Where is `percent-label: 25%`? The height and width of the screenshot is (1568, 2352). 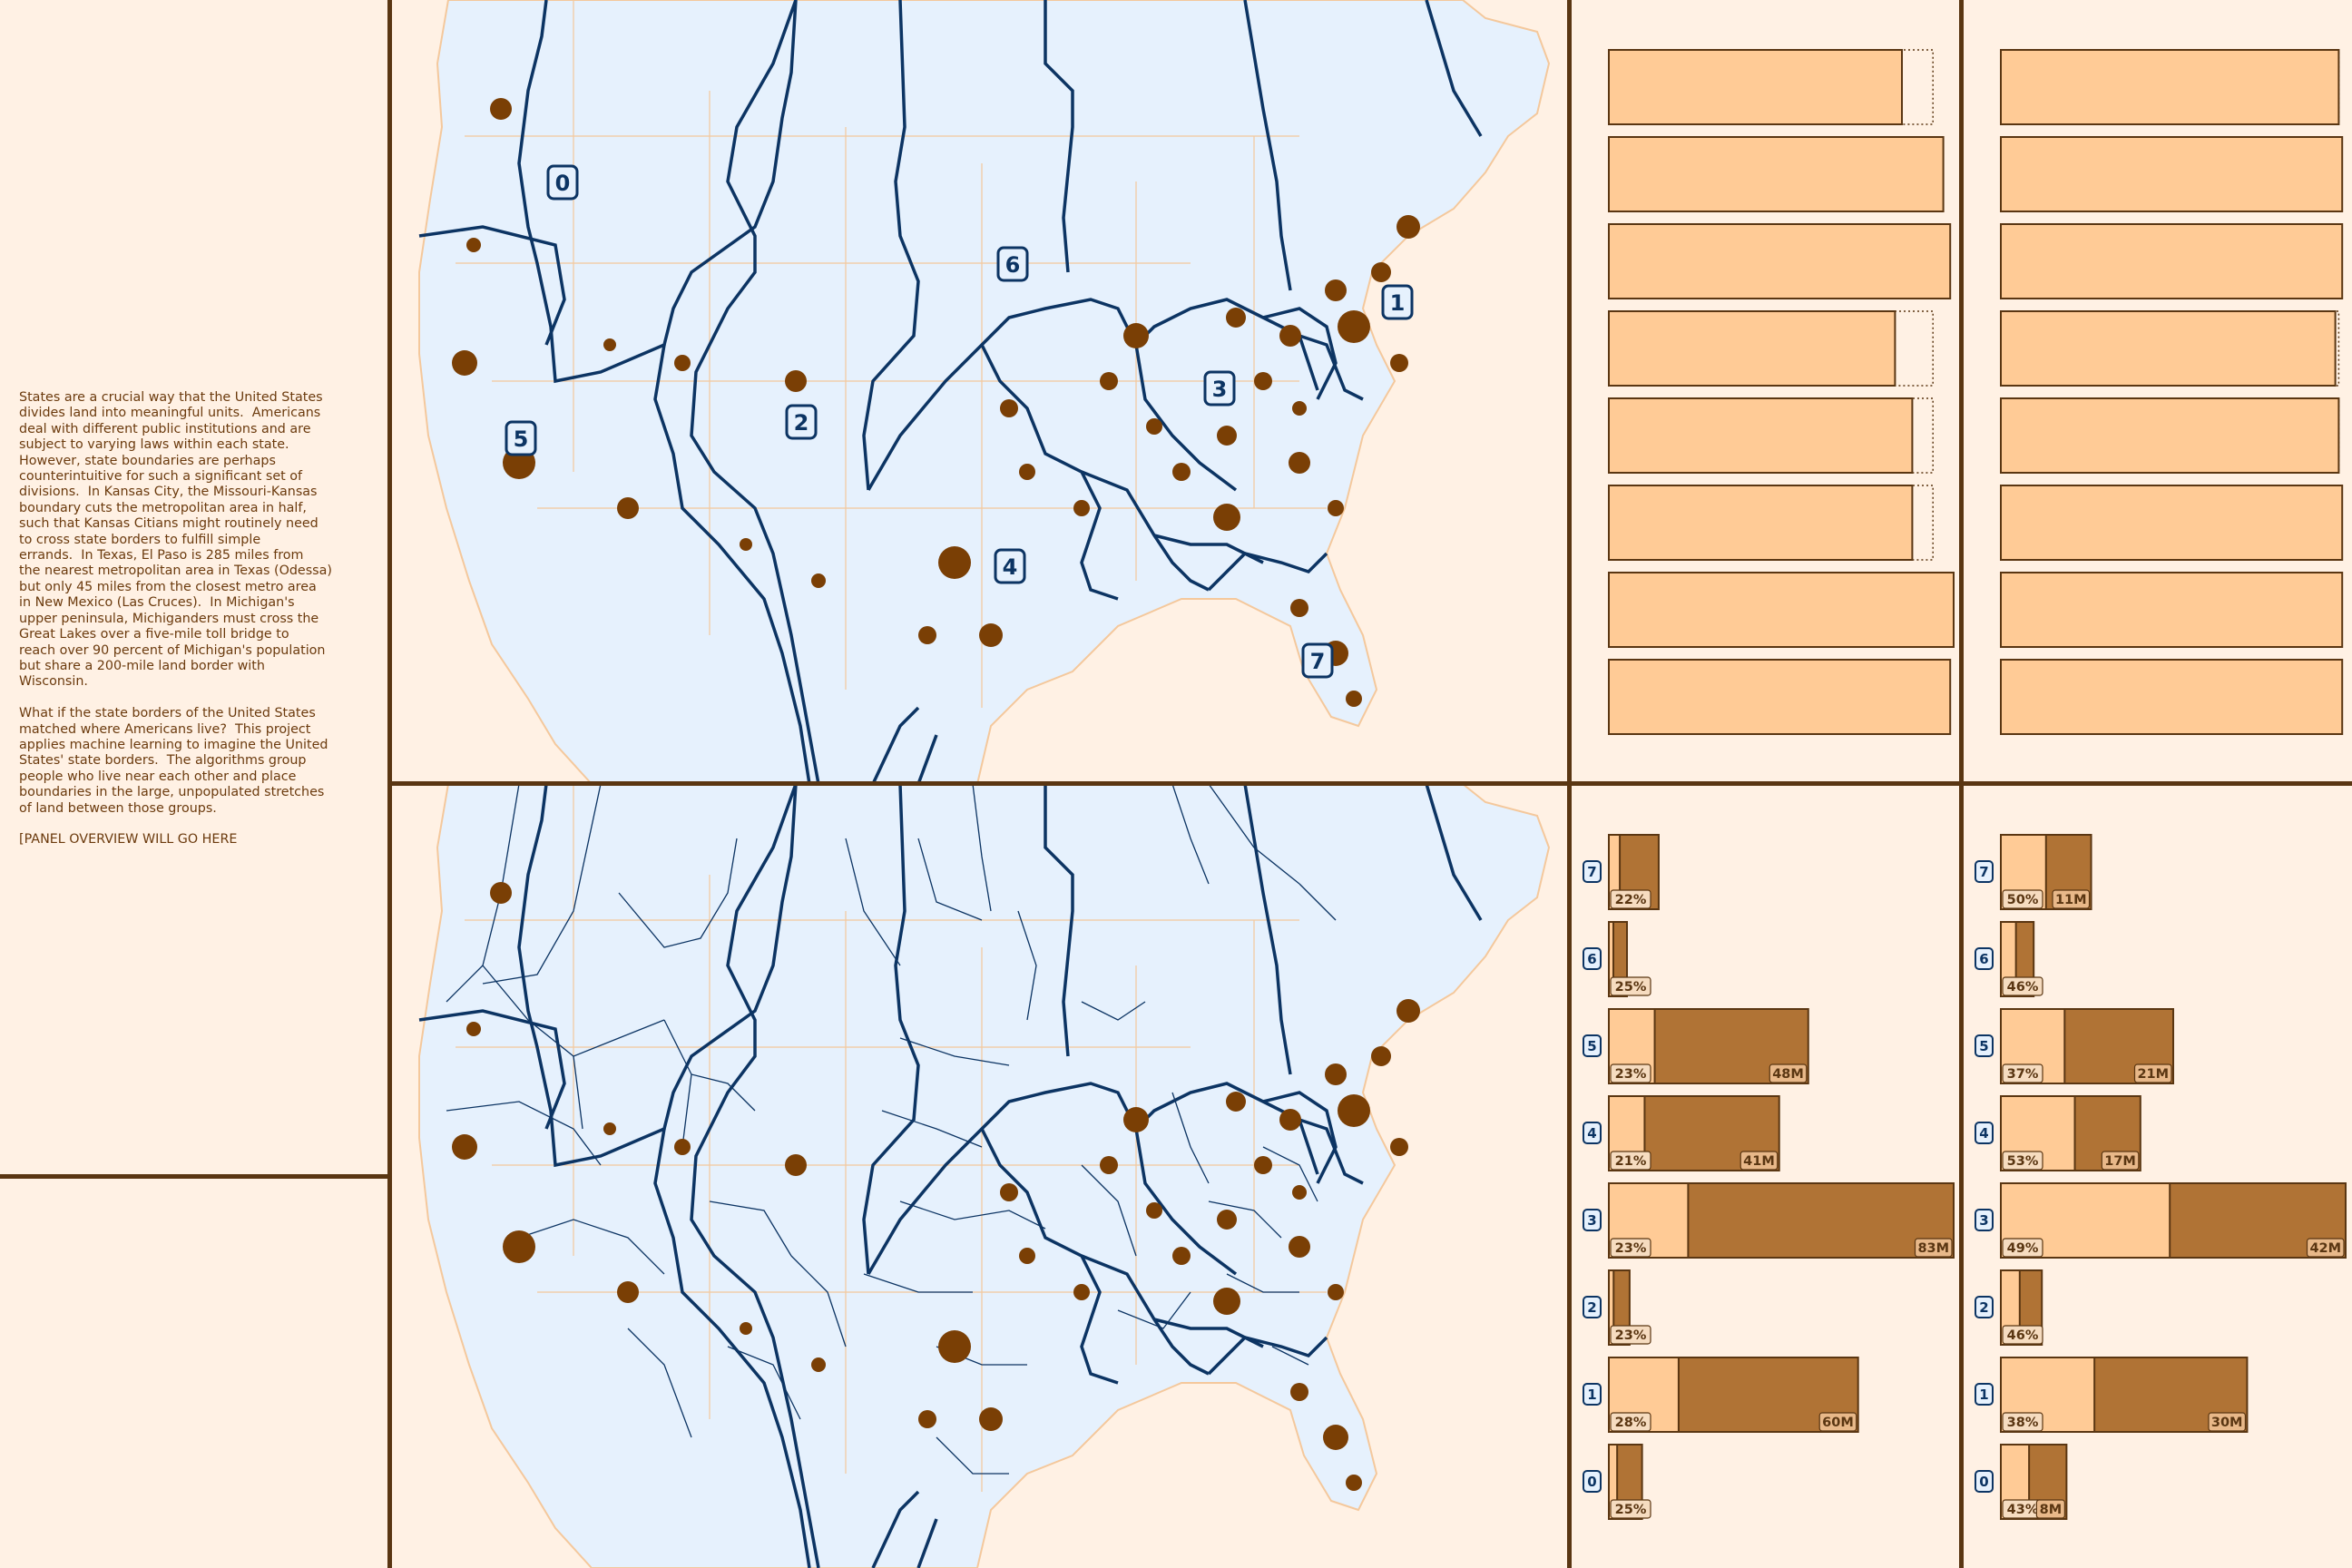 percent-label: 25% is located at coordinates (1631, 1510).